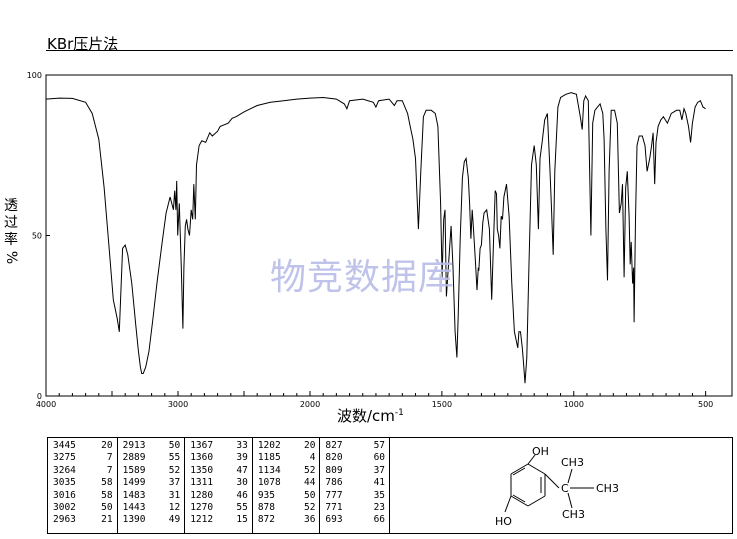  What do you see at coordinates (309, 520) in the screenshot?
I see `peak-transmittance: 36` at bounding box center [309, 520].